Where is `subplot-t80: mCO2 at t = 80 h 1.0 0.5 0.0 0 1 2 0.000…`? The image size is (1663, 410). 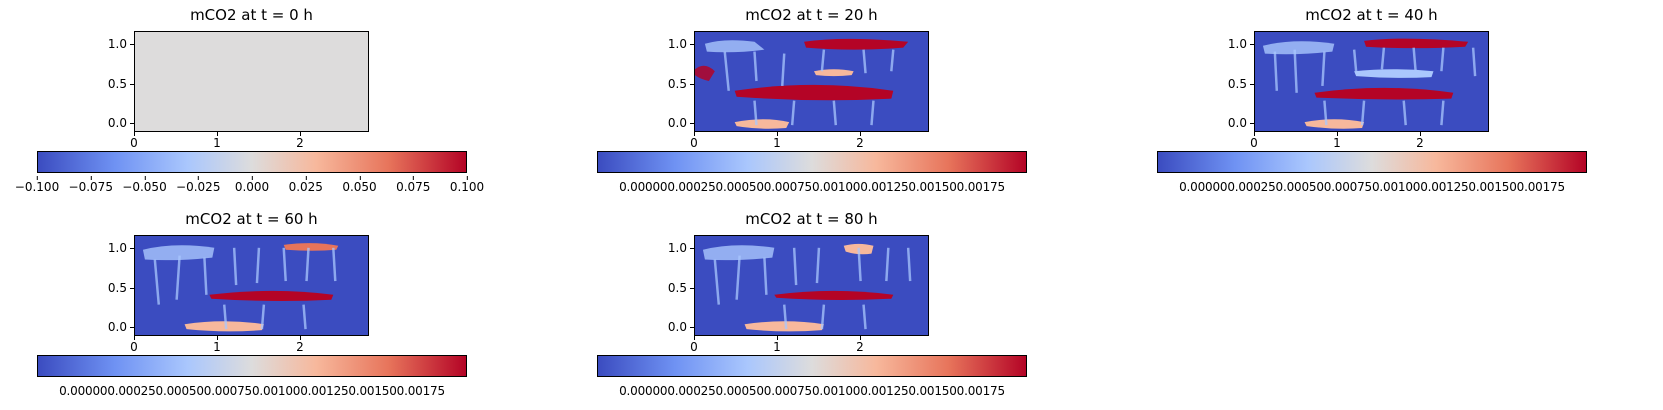
subplot-t80: mCO2 at t = 80 h 1.0 0.5 0.0 0 1 2 0.000… is located at coordinates (812, 301).